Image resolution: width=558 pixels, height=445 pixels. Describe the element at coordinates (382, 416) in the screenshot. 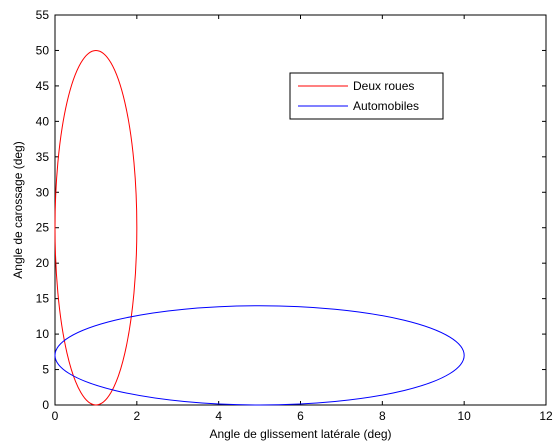

I see `x-tick-label: 8` at that location.